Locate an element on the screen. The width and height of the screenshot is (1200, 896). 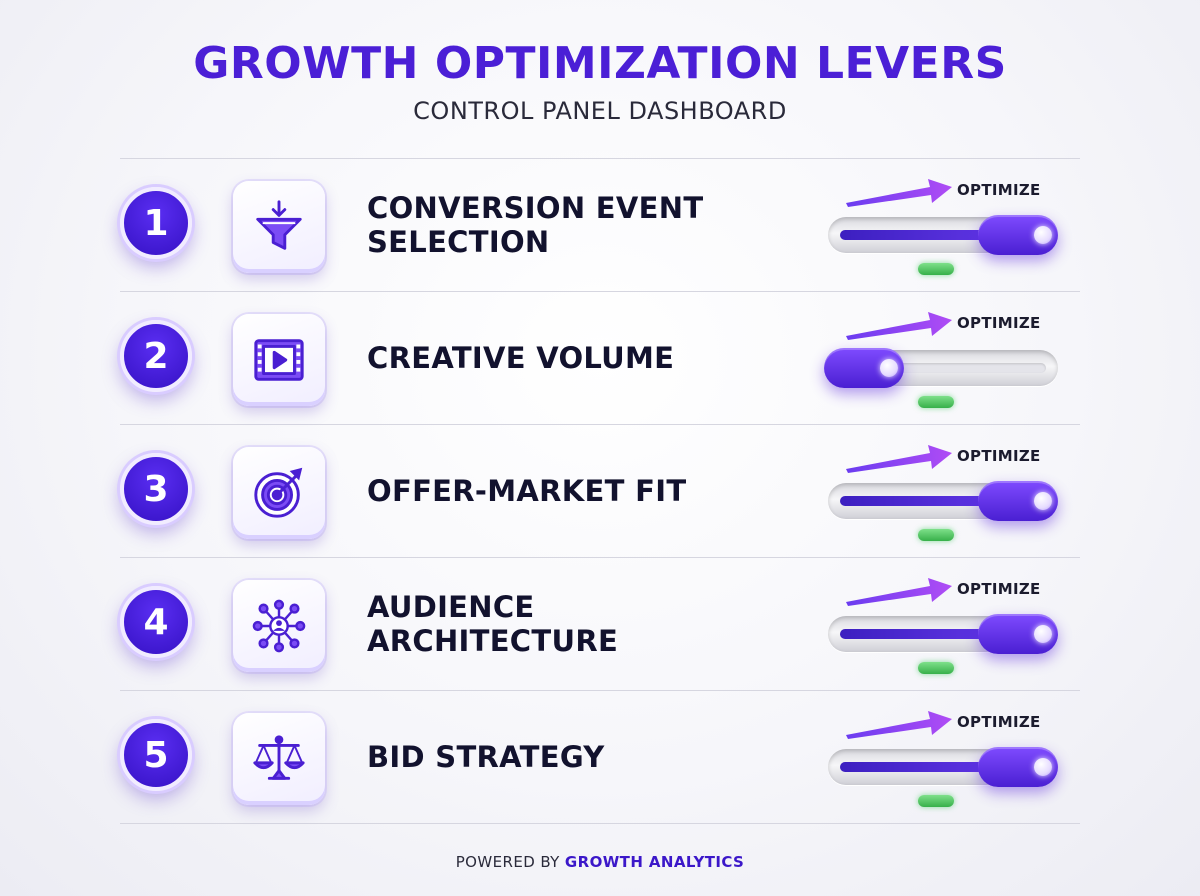
footer-prefix: POWERED BY is located at coordinates (507, 862).